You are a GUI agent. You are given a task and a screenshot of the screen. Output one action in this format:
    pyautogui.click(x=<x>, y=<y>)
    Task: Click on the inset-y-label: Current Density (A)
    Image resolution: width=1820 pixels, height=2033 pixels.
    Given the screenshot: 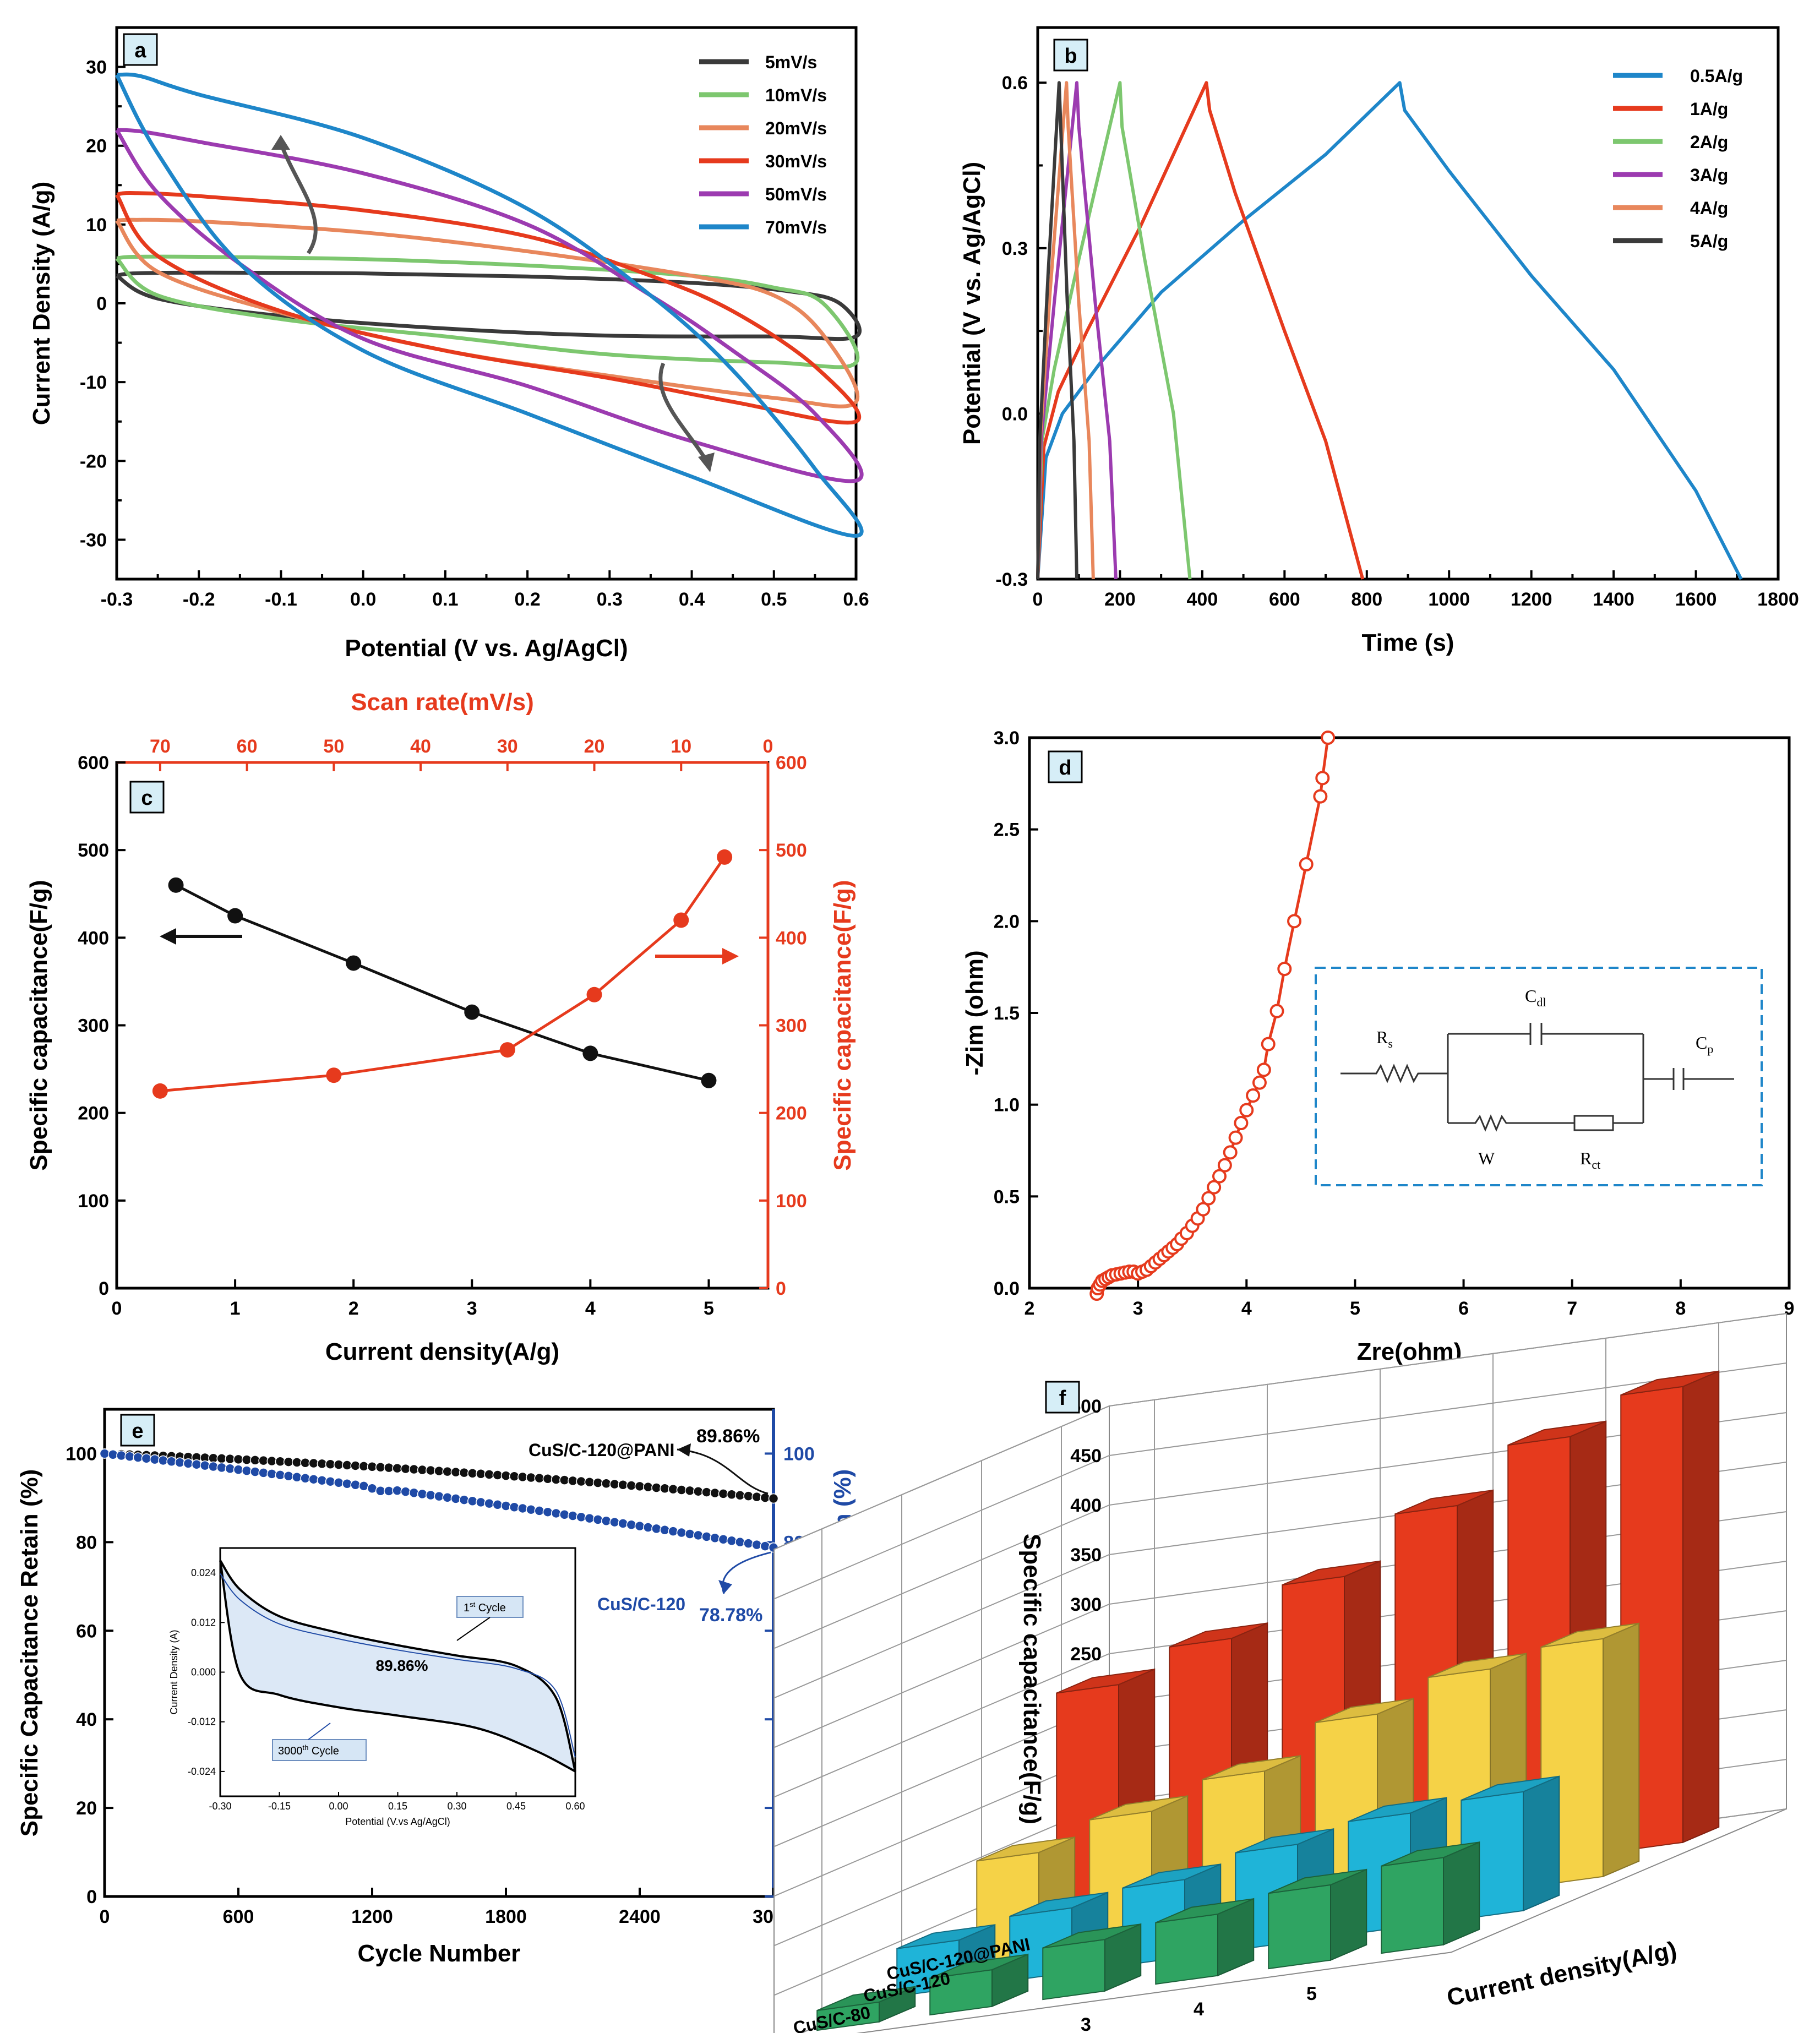 What is the action you would take?
    pyautogui.click(x=173, y=1672)
    